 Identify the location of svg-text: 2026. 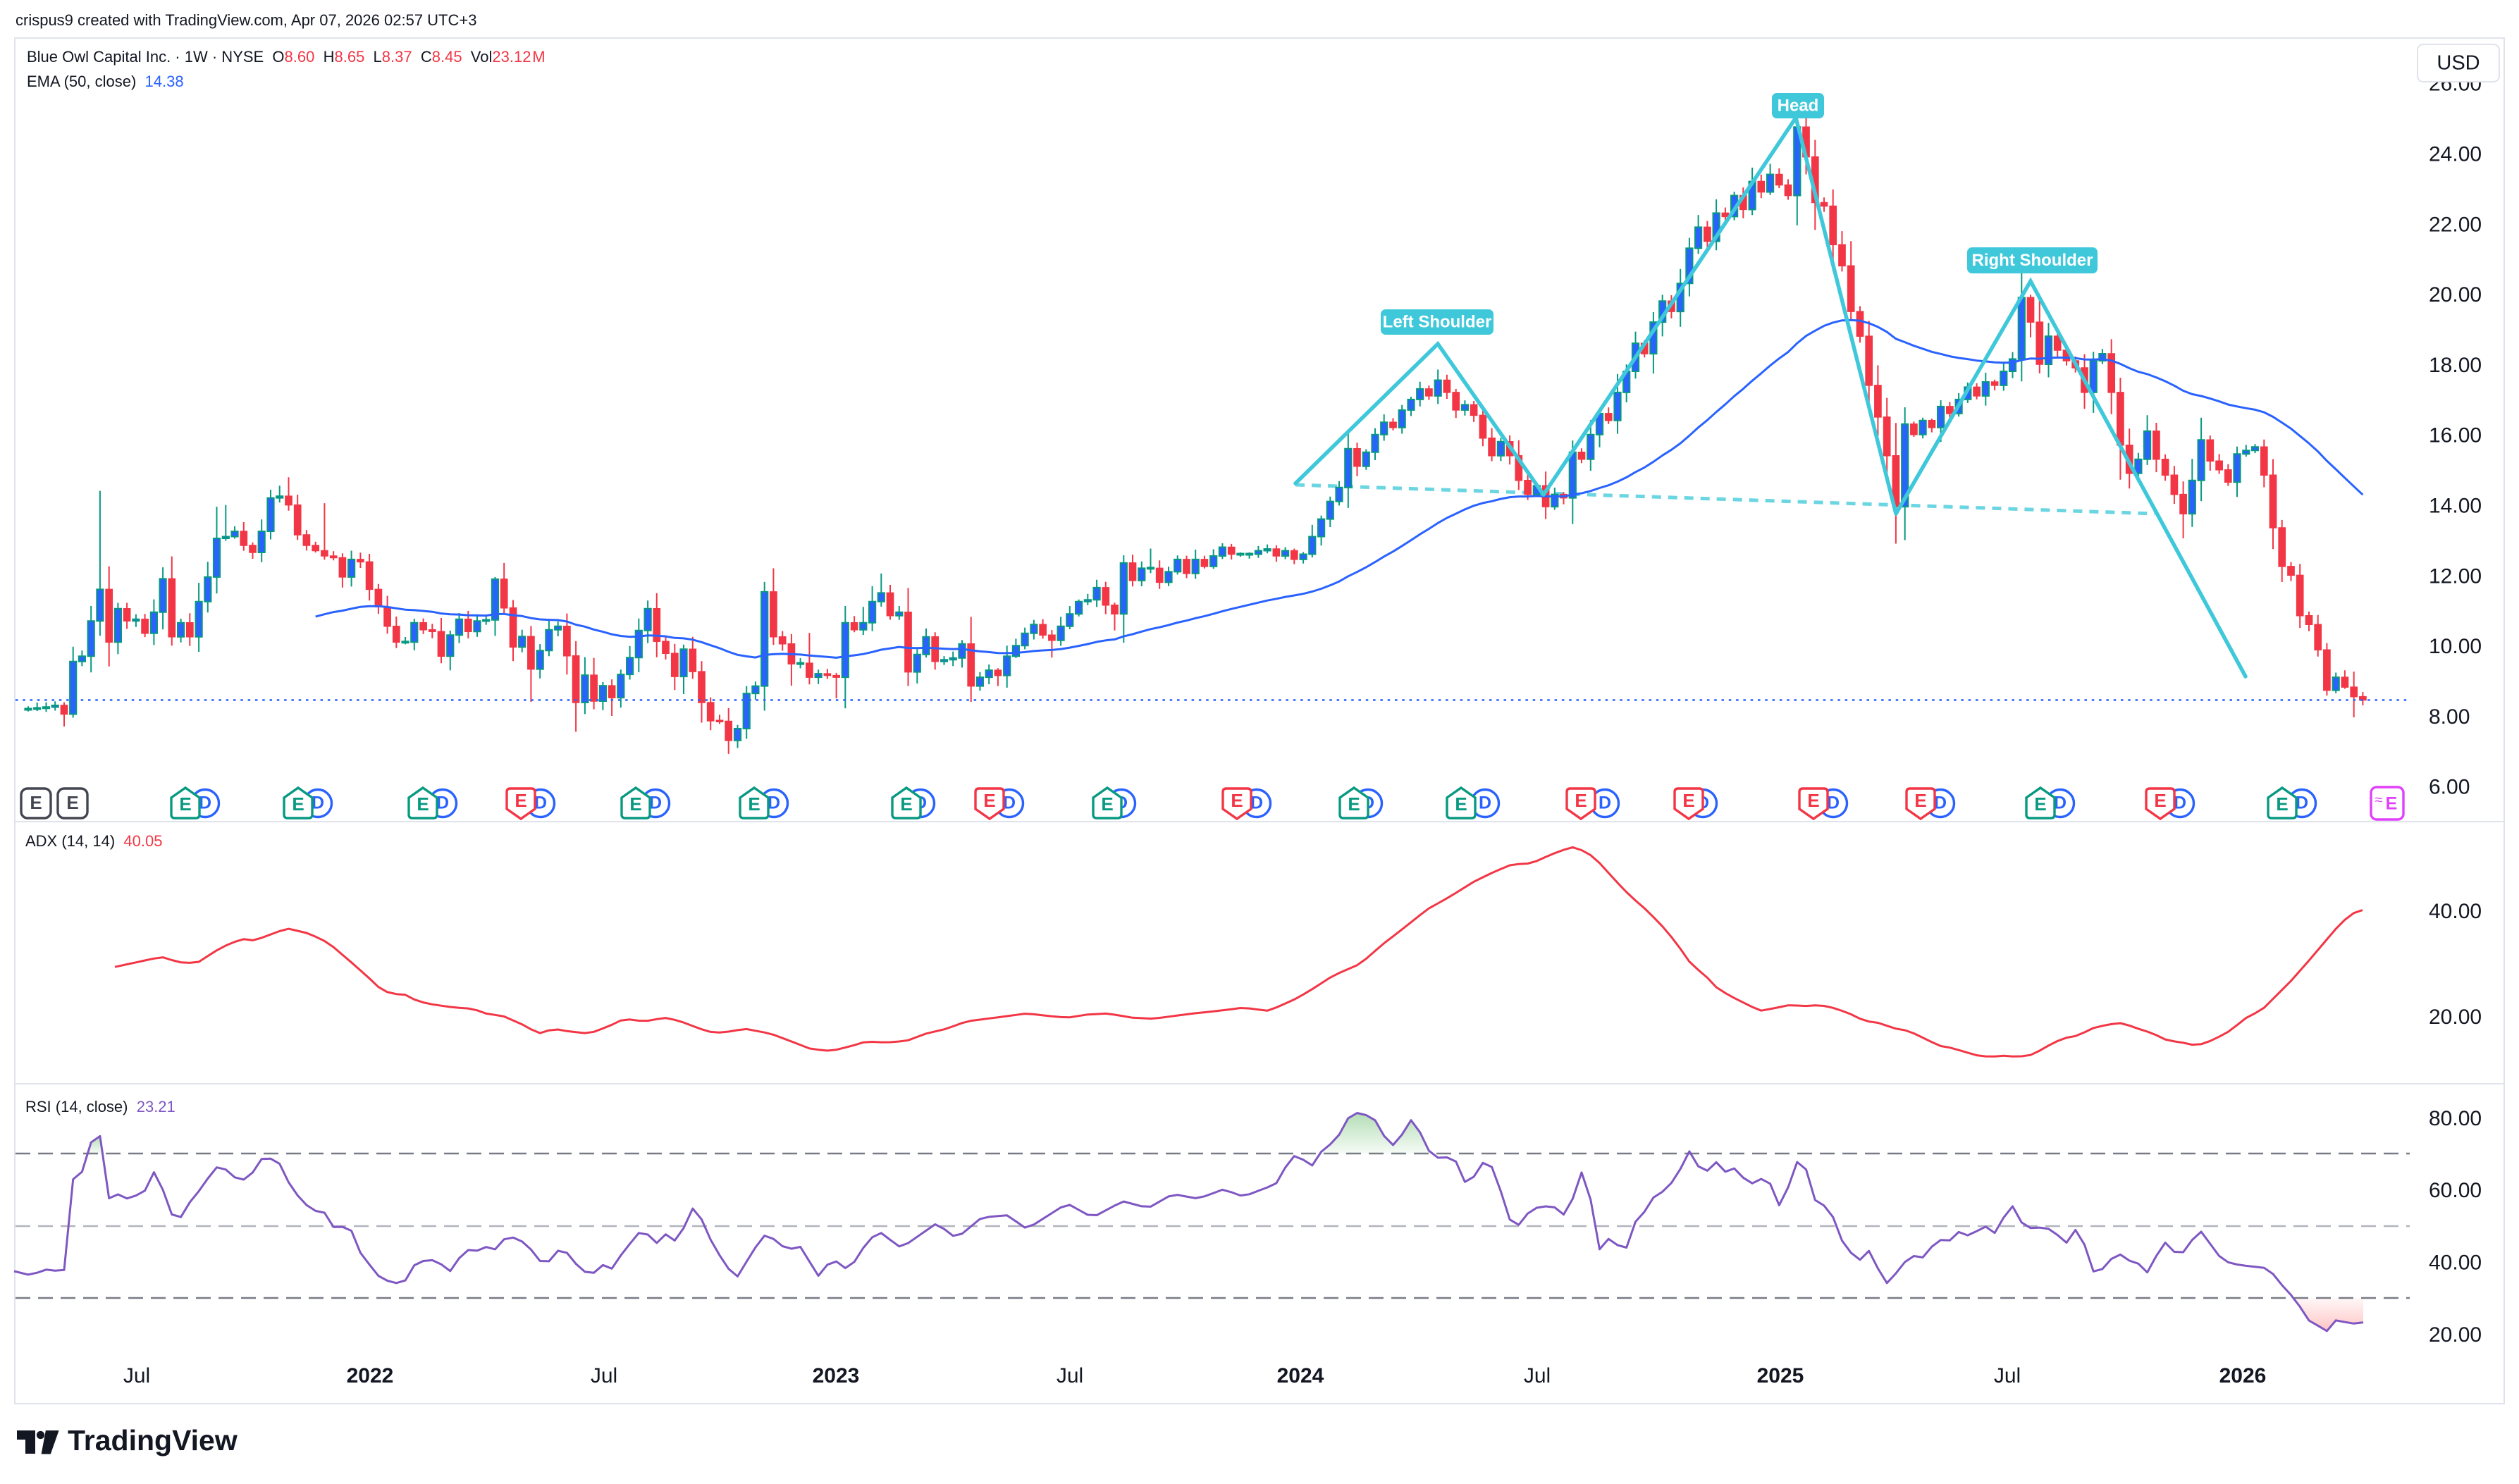
(2243, 1375).